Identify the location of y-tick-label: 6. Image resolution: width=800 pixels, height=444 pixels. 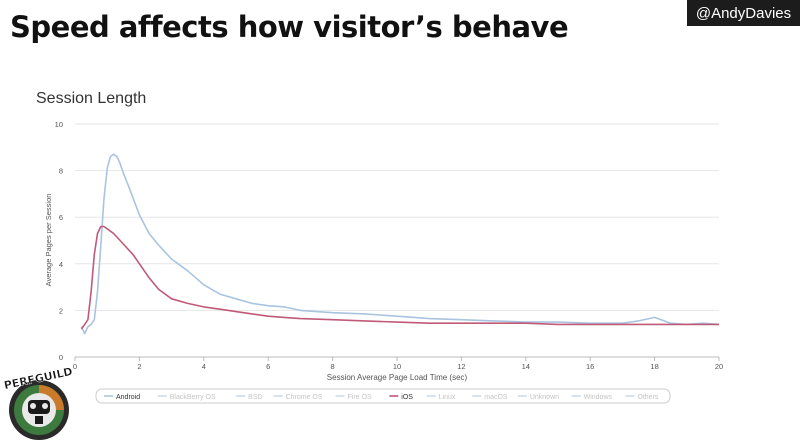
(61, 217).